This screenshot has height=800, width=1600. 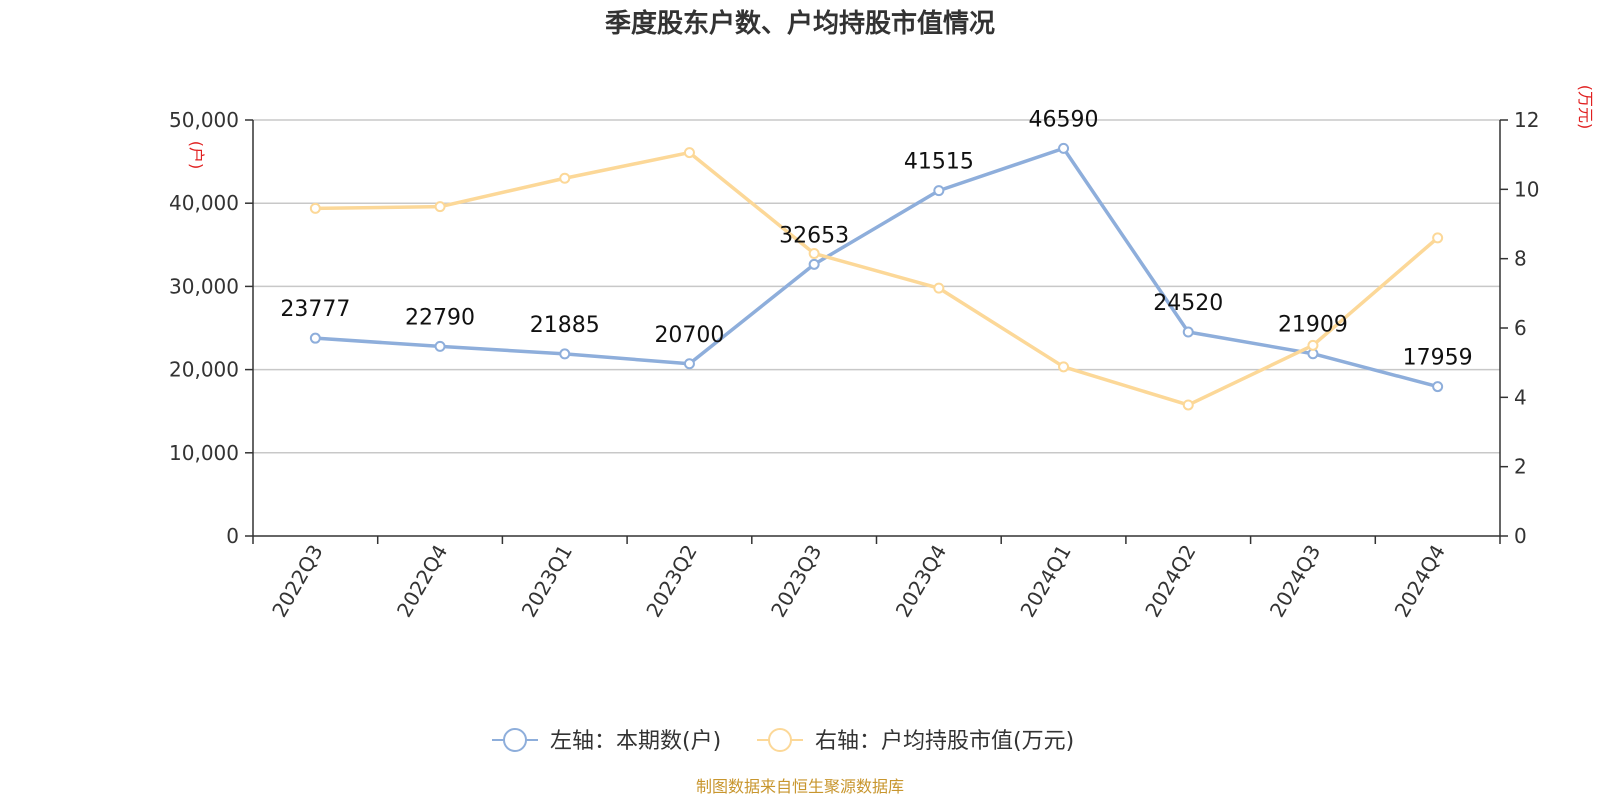 I want to click on data-label: 20700, so click(x=689, y=335).